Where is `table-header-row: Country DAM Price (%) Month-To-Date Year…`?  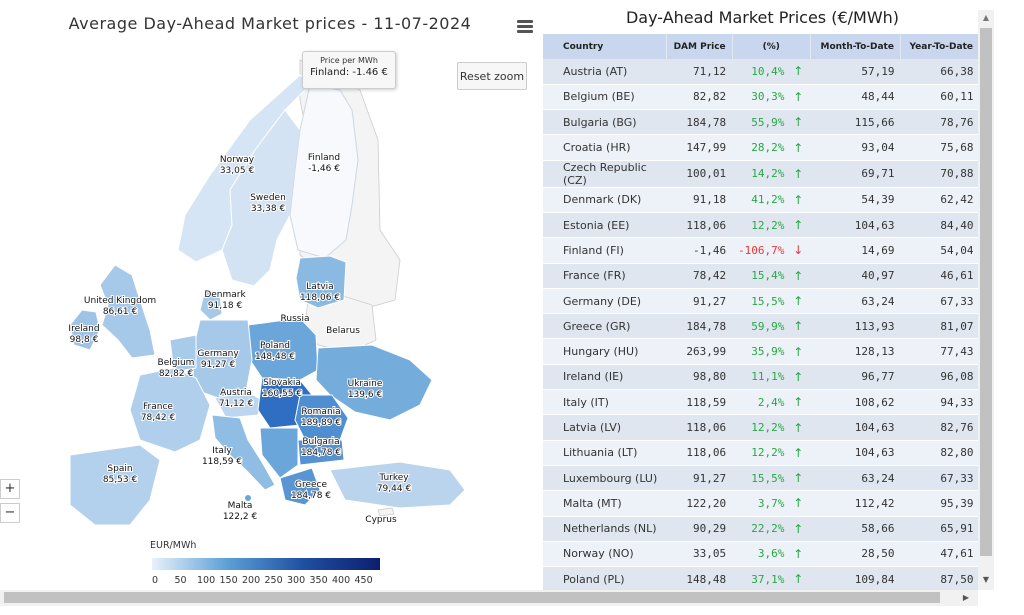
table-header-row: Country DAM Price (%) Month-To-Date Year… is located at coordinates (761, 46).